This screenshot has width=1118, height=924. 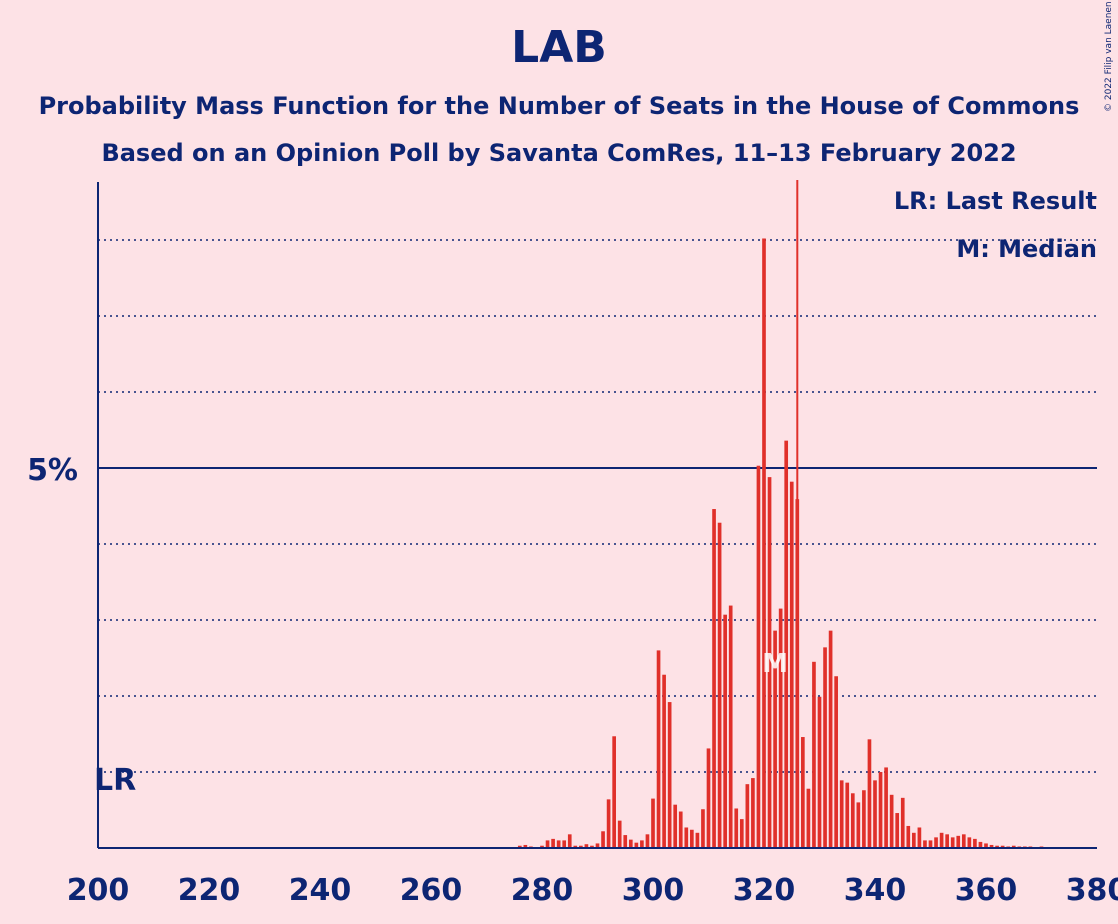 What do you see at coordinates (559, 47) in the screenshot?
I see `chart-title: LAB` at bounding box center [559, 47].